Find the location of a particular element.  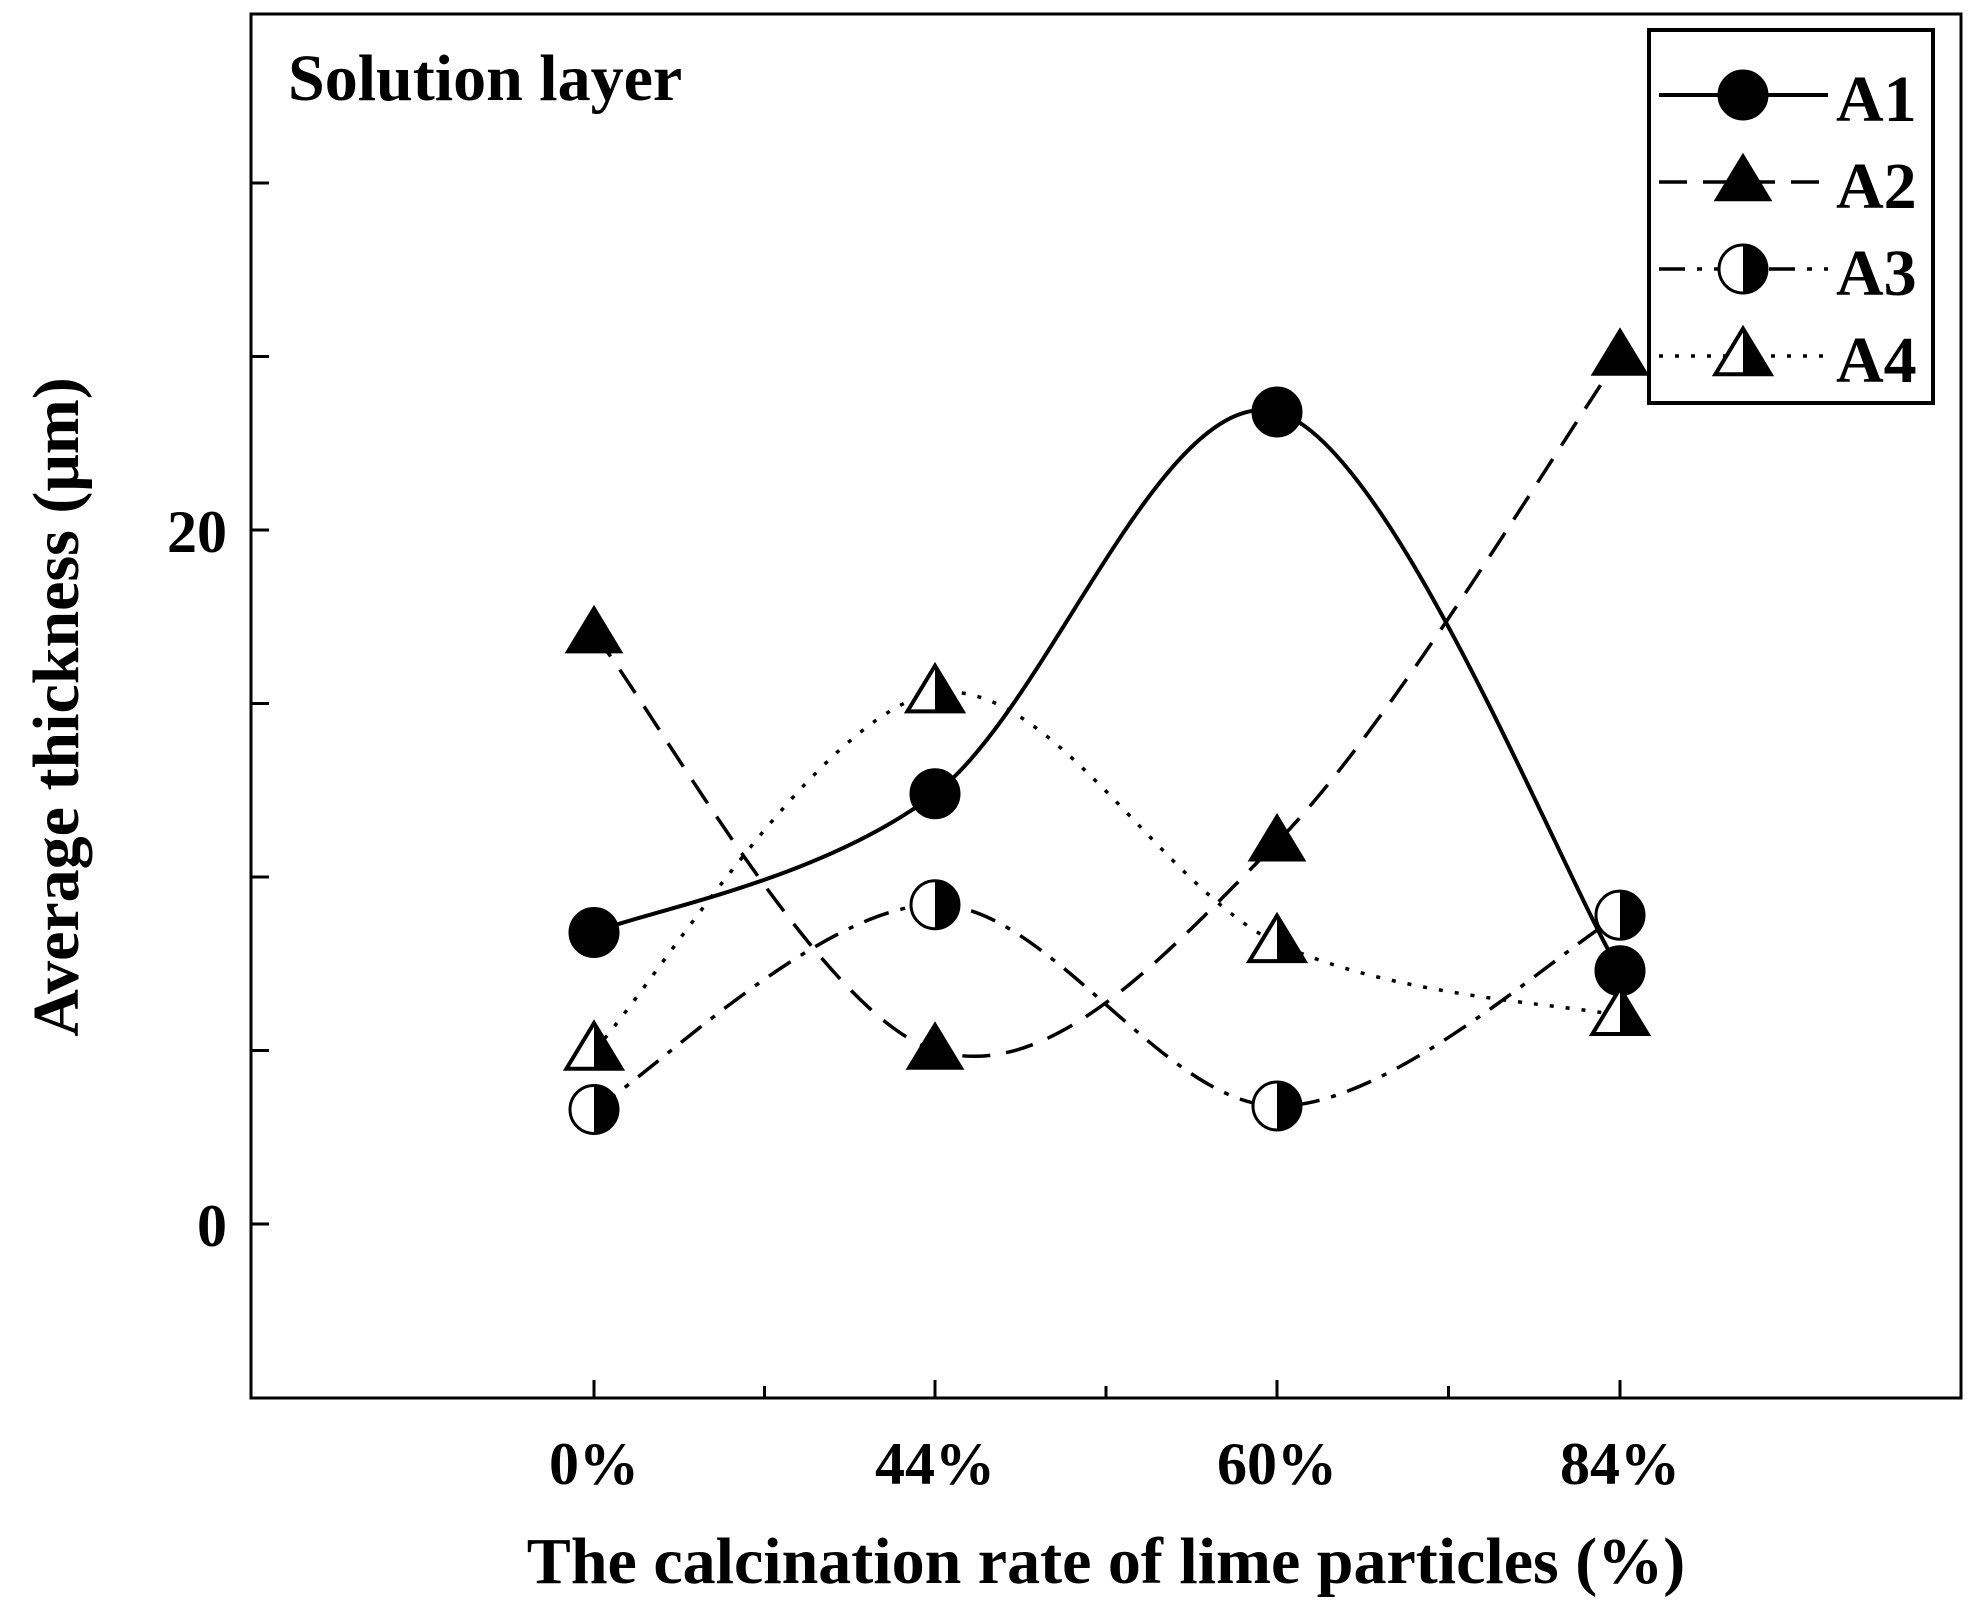

x-tick-label: 44% is located at coordinates (935, 1464).